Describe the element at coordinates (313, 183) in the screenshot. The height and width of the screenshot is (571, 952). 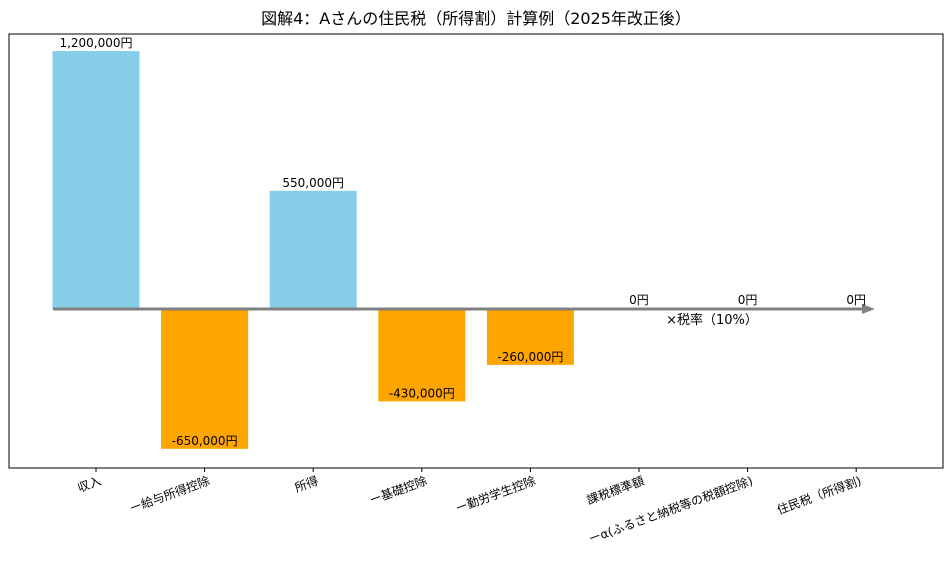
I see `data-label: 550,000円` at that location.